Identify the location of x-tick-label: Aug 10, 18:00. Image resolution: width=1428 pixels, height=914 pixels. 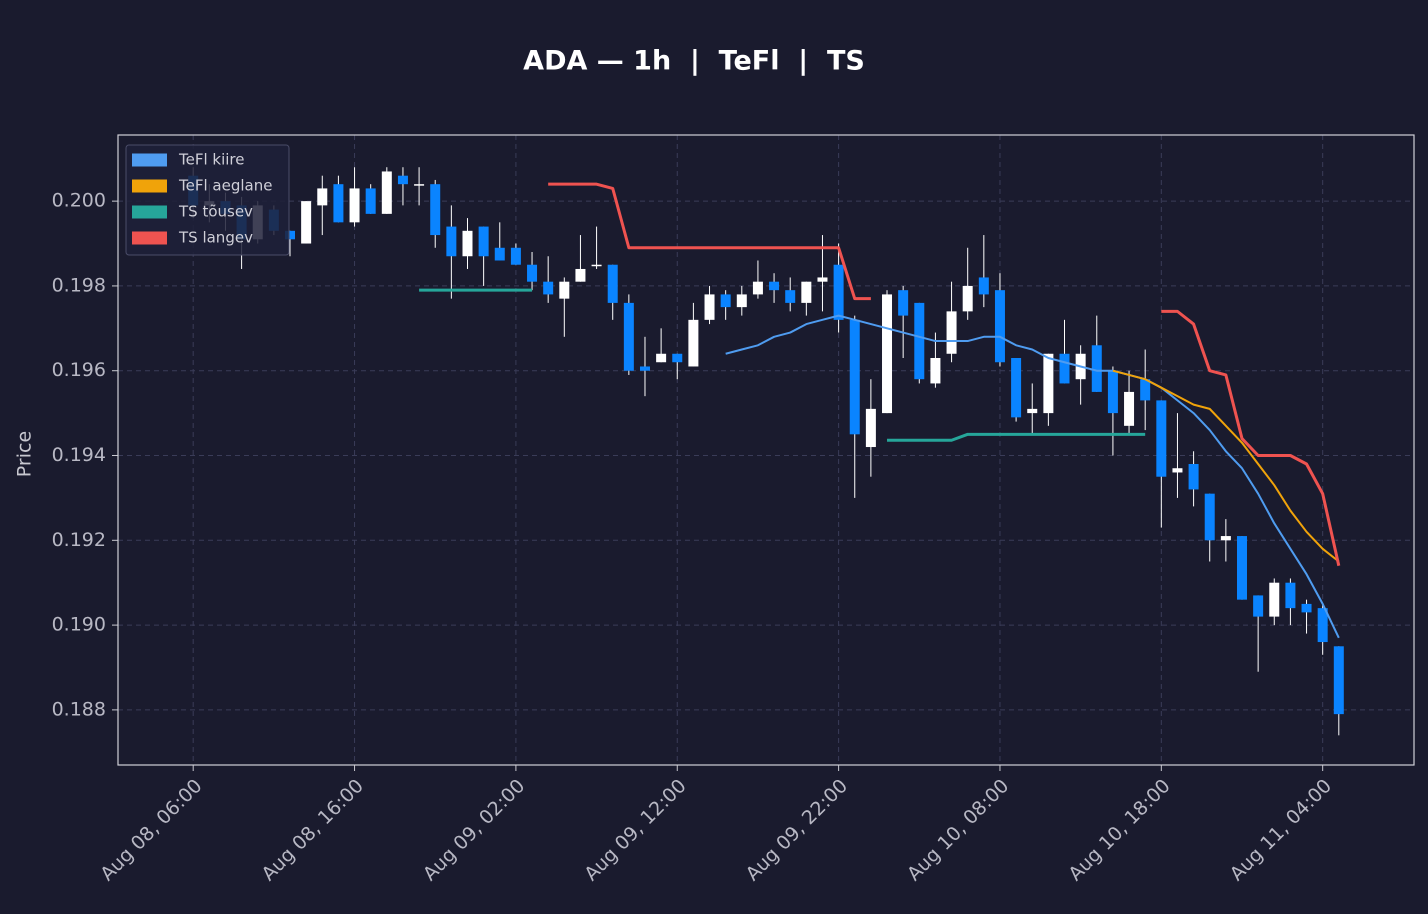
(1119, 830).